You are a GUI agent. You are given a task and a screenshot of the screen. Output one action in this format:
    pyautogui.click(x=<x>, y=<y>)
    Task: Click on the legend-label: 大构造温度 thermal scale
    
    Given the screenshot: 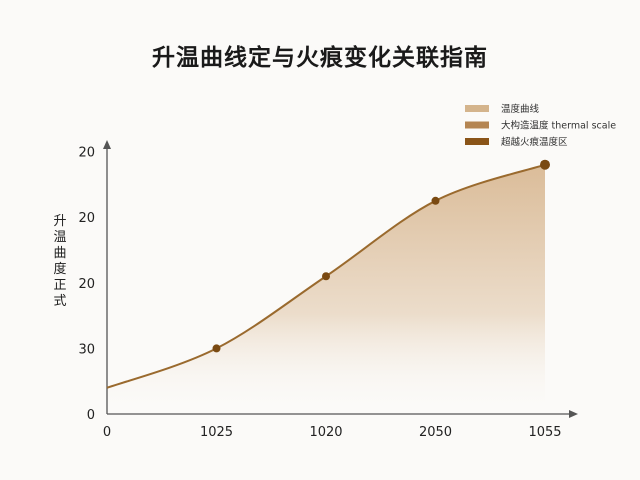 What is the action you would take?
    pyautogui.click(x=558, y=126)
    